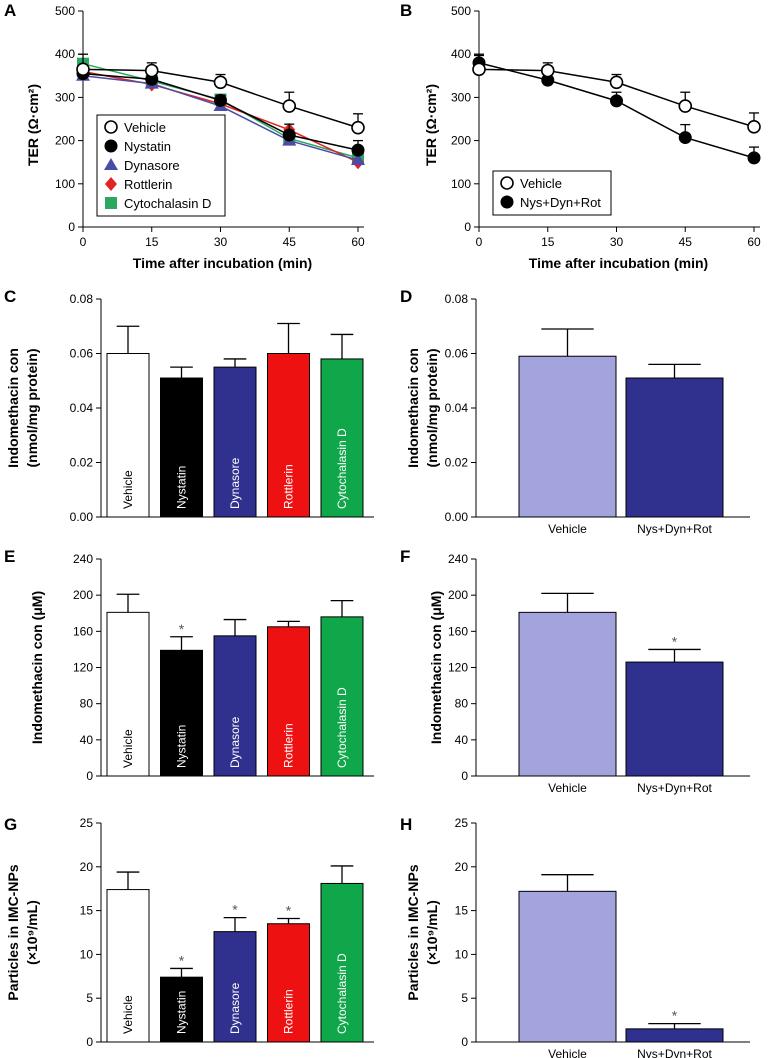 The image size is (769, 1058). Describe the element at coordinates (457, 408) in the screenshot. I see `y-tick-label: 0.04` at that location.